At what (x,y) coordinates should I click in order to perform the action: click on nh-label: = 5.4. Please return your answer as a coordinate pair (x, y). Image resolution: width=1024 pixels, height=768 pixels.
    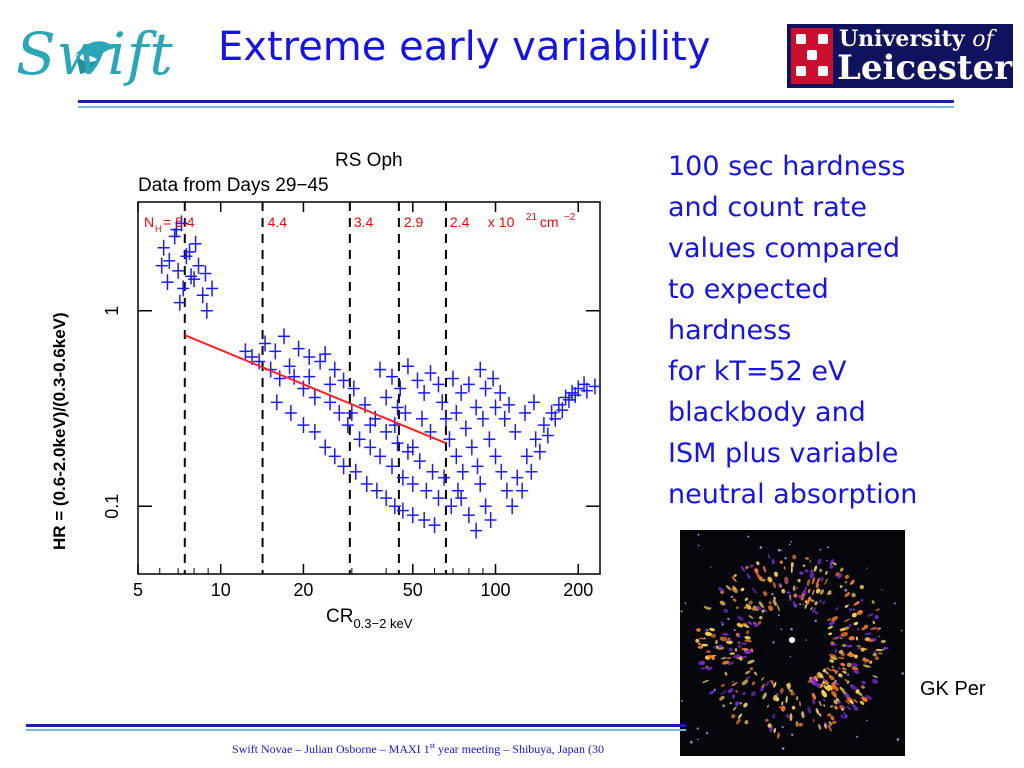
    Looking at the image, I should click on (179, 222).